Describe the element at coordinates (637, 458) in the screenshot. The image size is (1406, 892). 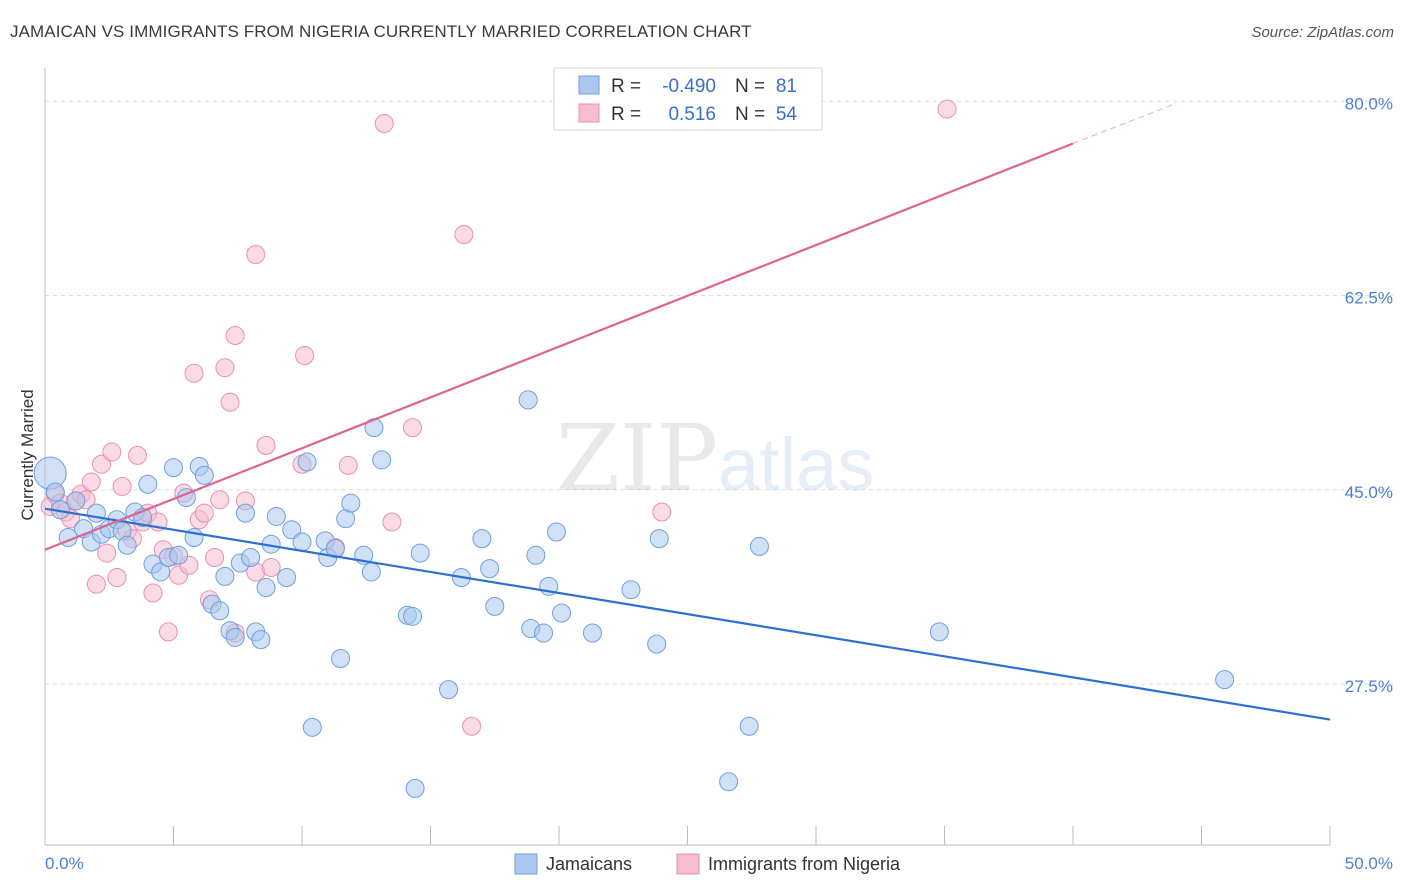
I see `watermark-zip: ZIP` at that location.